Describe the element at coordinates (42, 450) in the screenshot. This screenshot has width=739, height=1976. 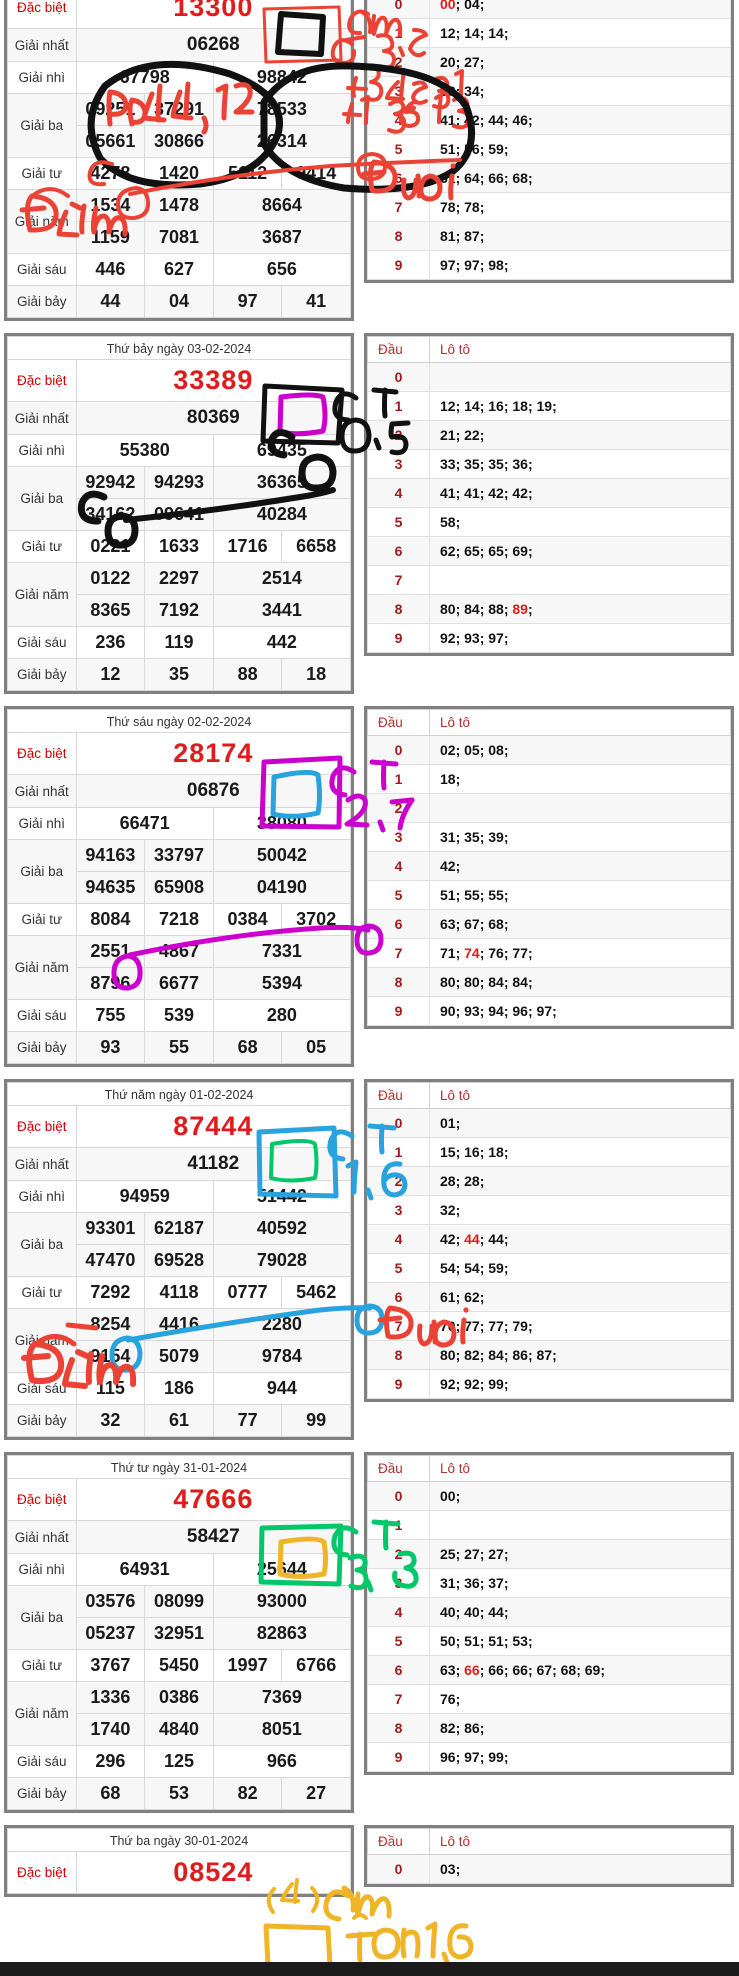
I see `prize-label-second: Giải nhì` at that location.